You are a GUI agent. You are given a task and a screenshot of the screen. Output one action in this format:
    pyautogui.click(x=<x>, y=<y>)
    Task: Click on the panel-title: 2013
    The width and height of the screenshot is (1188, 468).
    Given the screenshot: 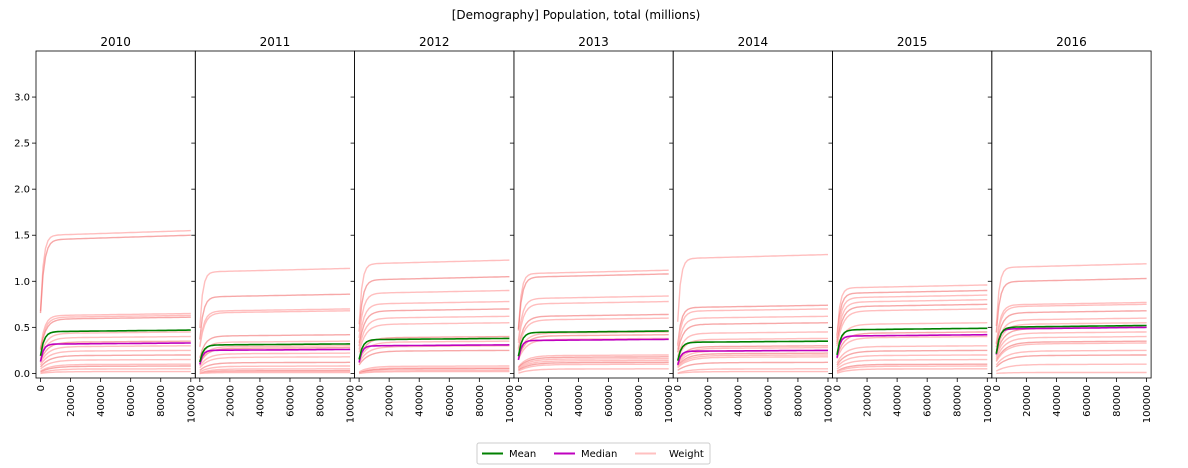 What is the action you would take?
    pyautogui.click(x=593, y=42)
    